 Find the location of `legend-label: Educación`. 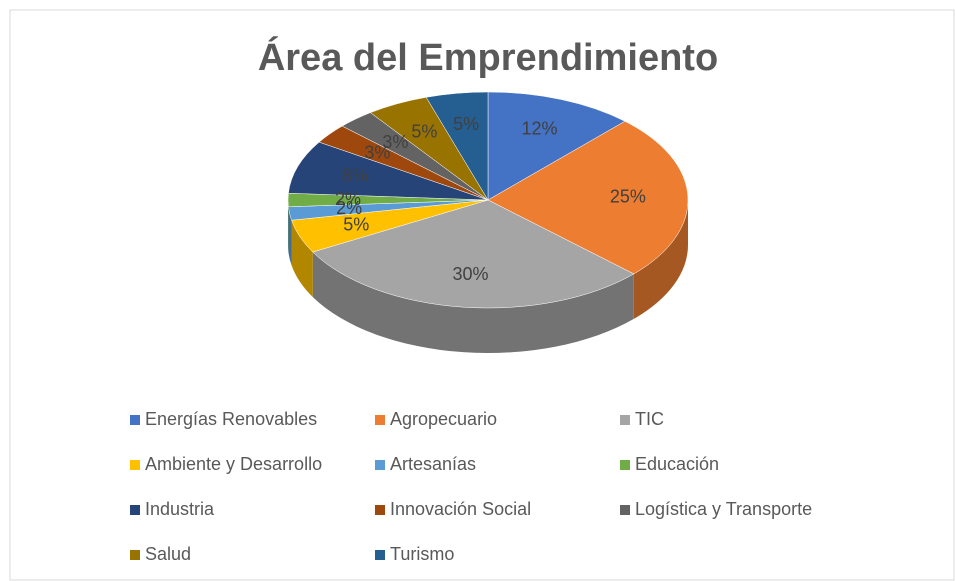

legend-label: Educación is located at coordinates (677, 464).